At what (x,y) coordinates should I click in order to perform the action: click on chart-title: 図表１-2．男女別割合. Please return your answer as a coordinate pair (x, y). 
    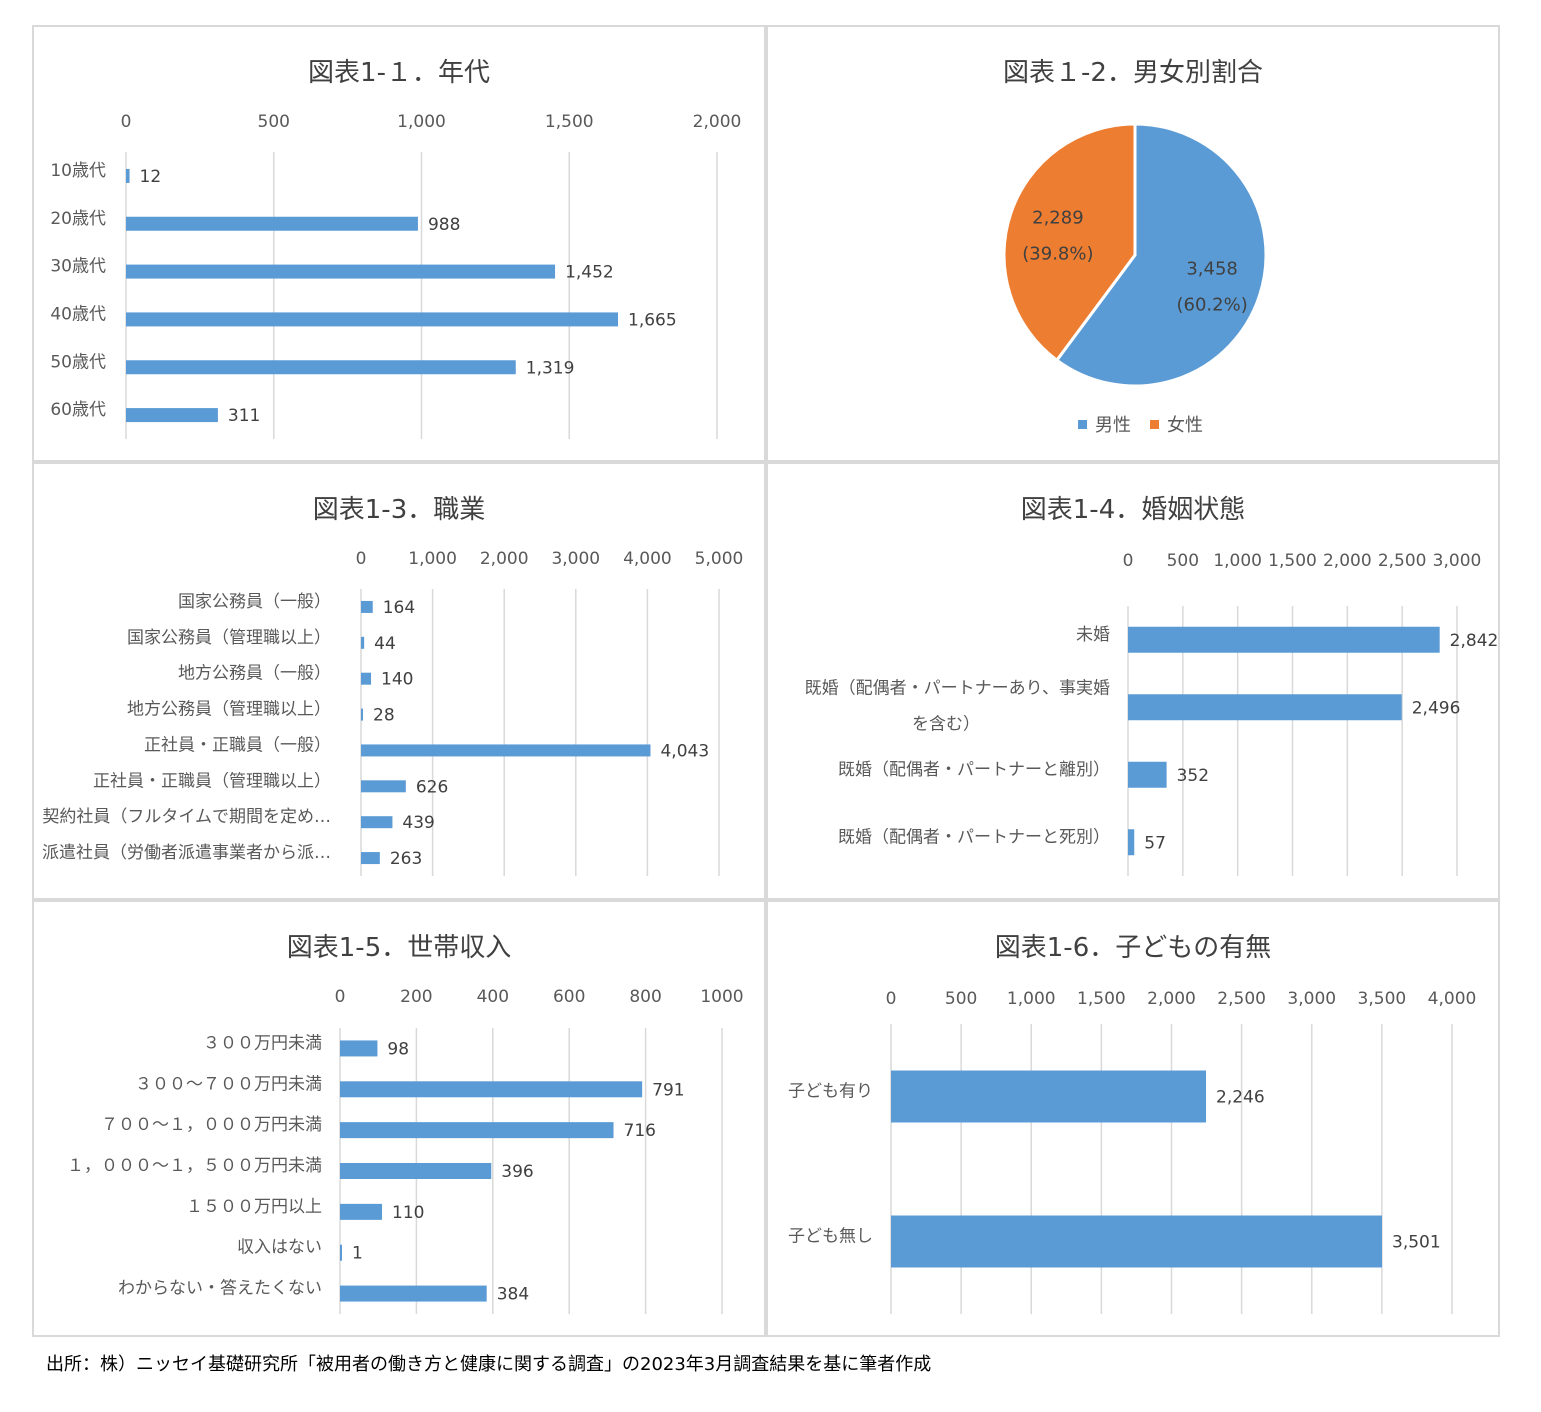
    Looking at the image, I should click on (1133, 73).